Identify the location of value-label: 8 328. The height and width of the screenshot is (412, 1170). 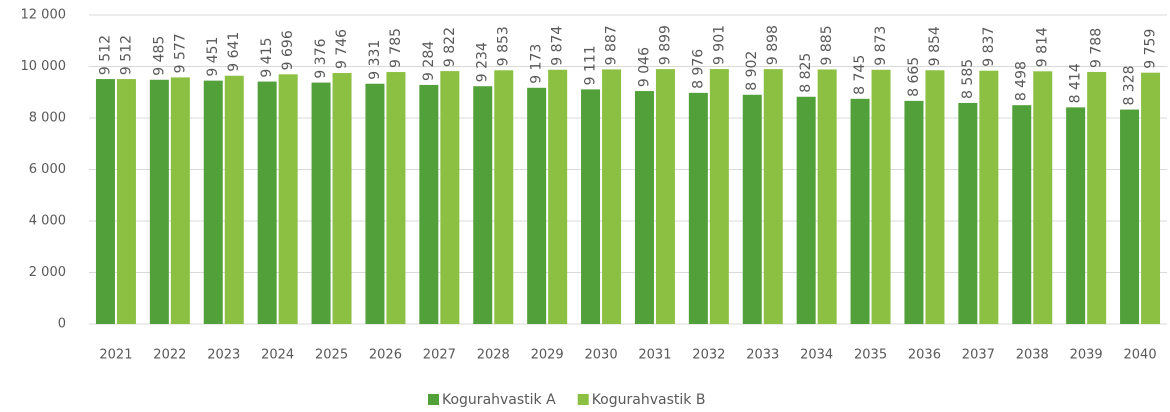
(1130, 85).